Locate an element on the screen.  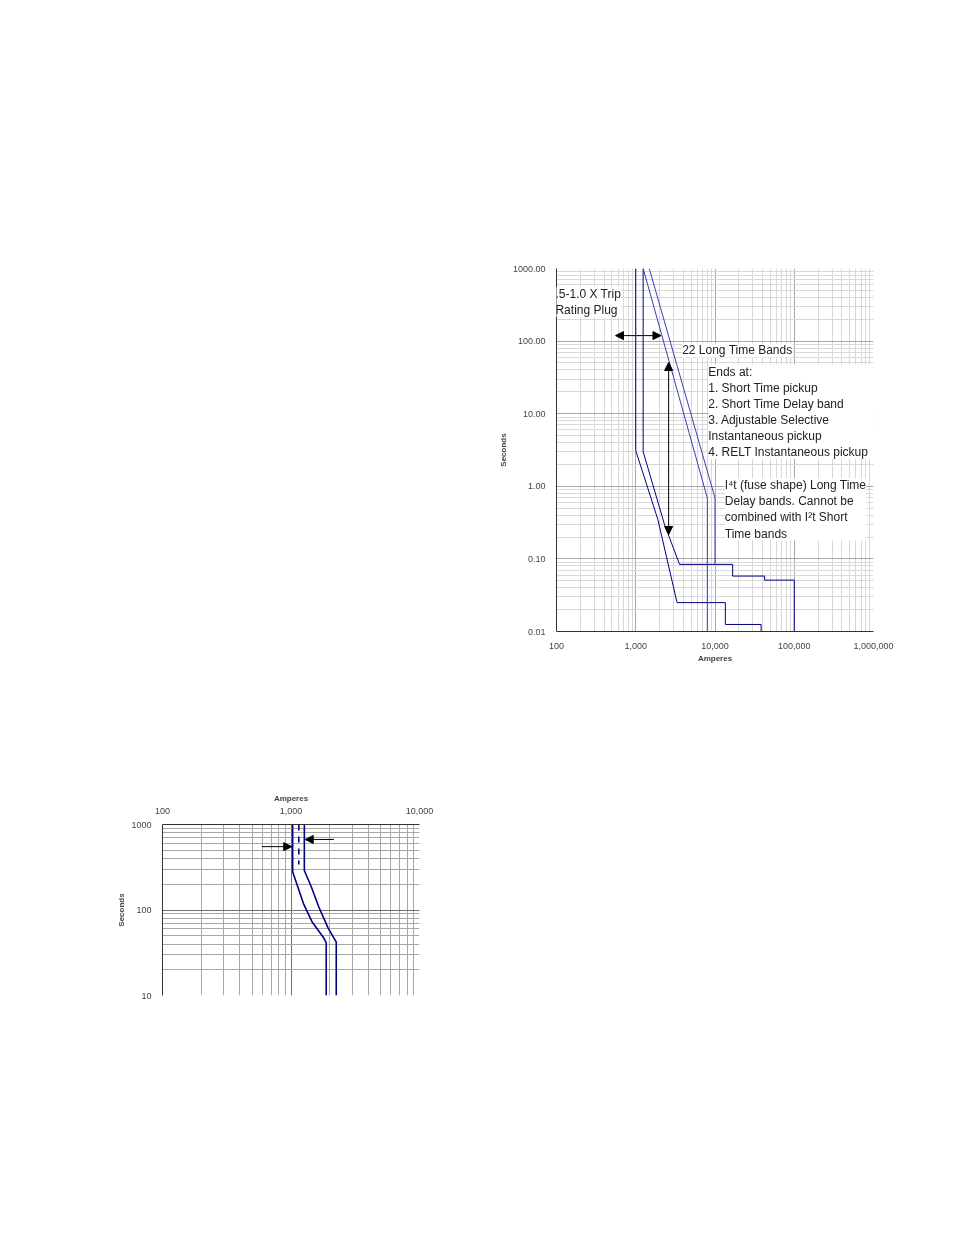
annotation: 22 Long Time Bands is located at coordinates (737, 350).